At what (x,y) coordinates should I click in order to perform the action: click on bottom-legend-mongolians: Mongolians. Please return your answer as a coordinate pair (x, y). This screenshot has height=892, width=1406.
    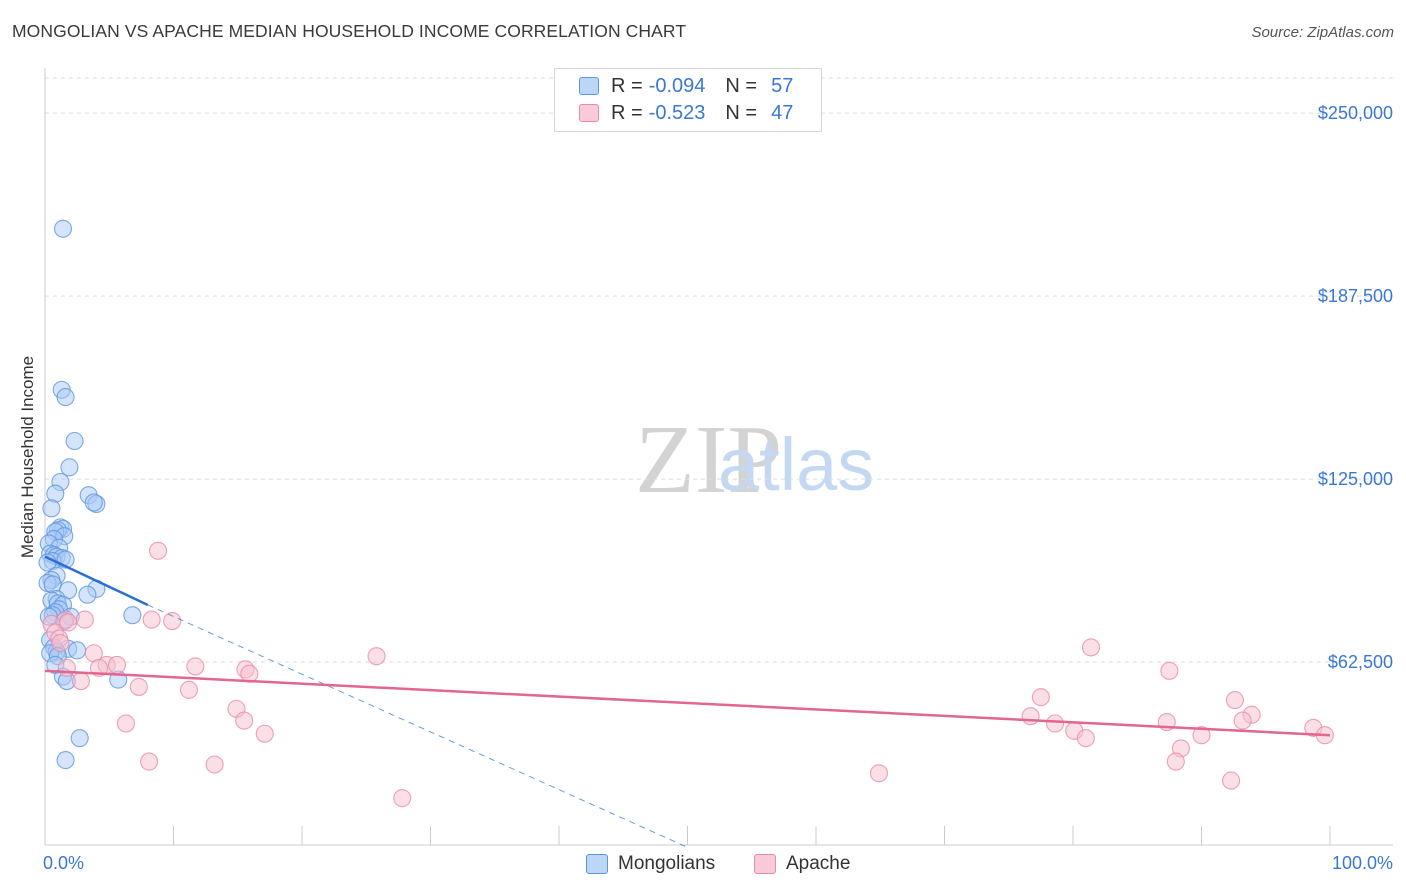
    Looking at the image, I should click on (650, 864).